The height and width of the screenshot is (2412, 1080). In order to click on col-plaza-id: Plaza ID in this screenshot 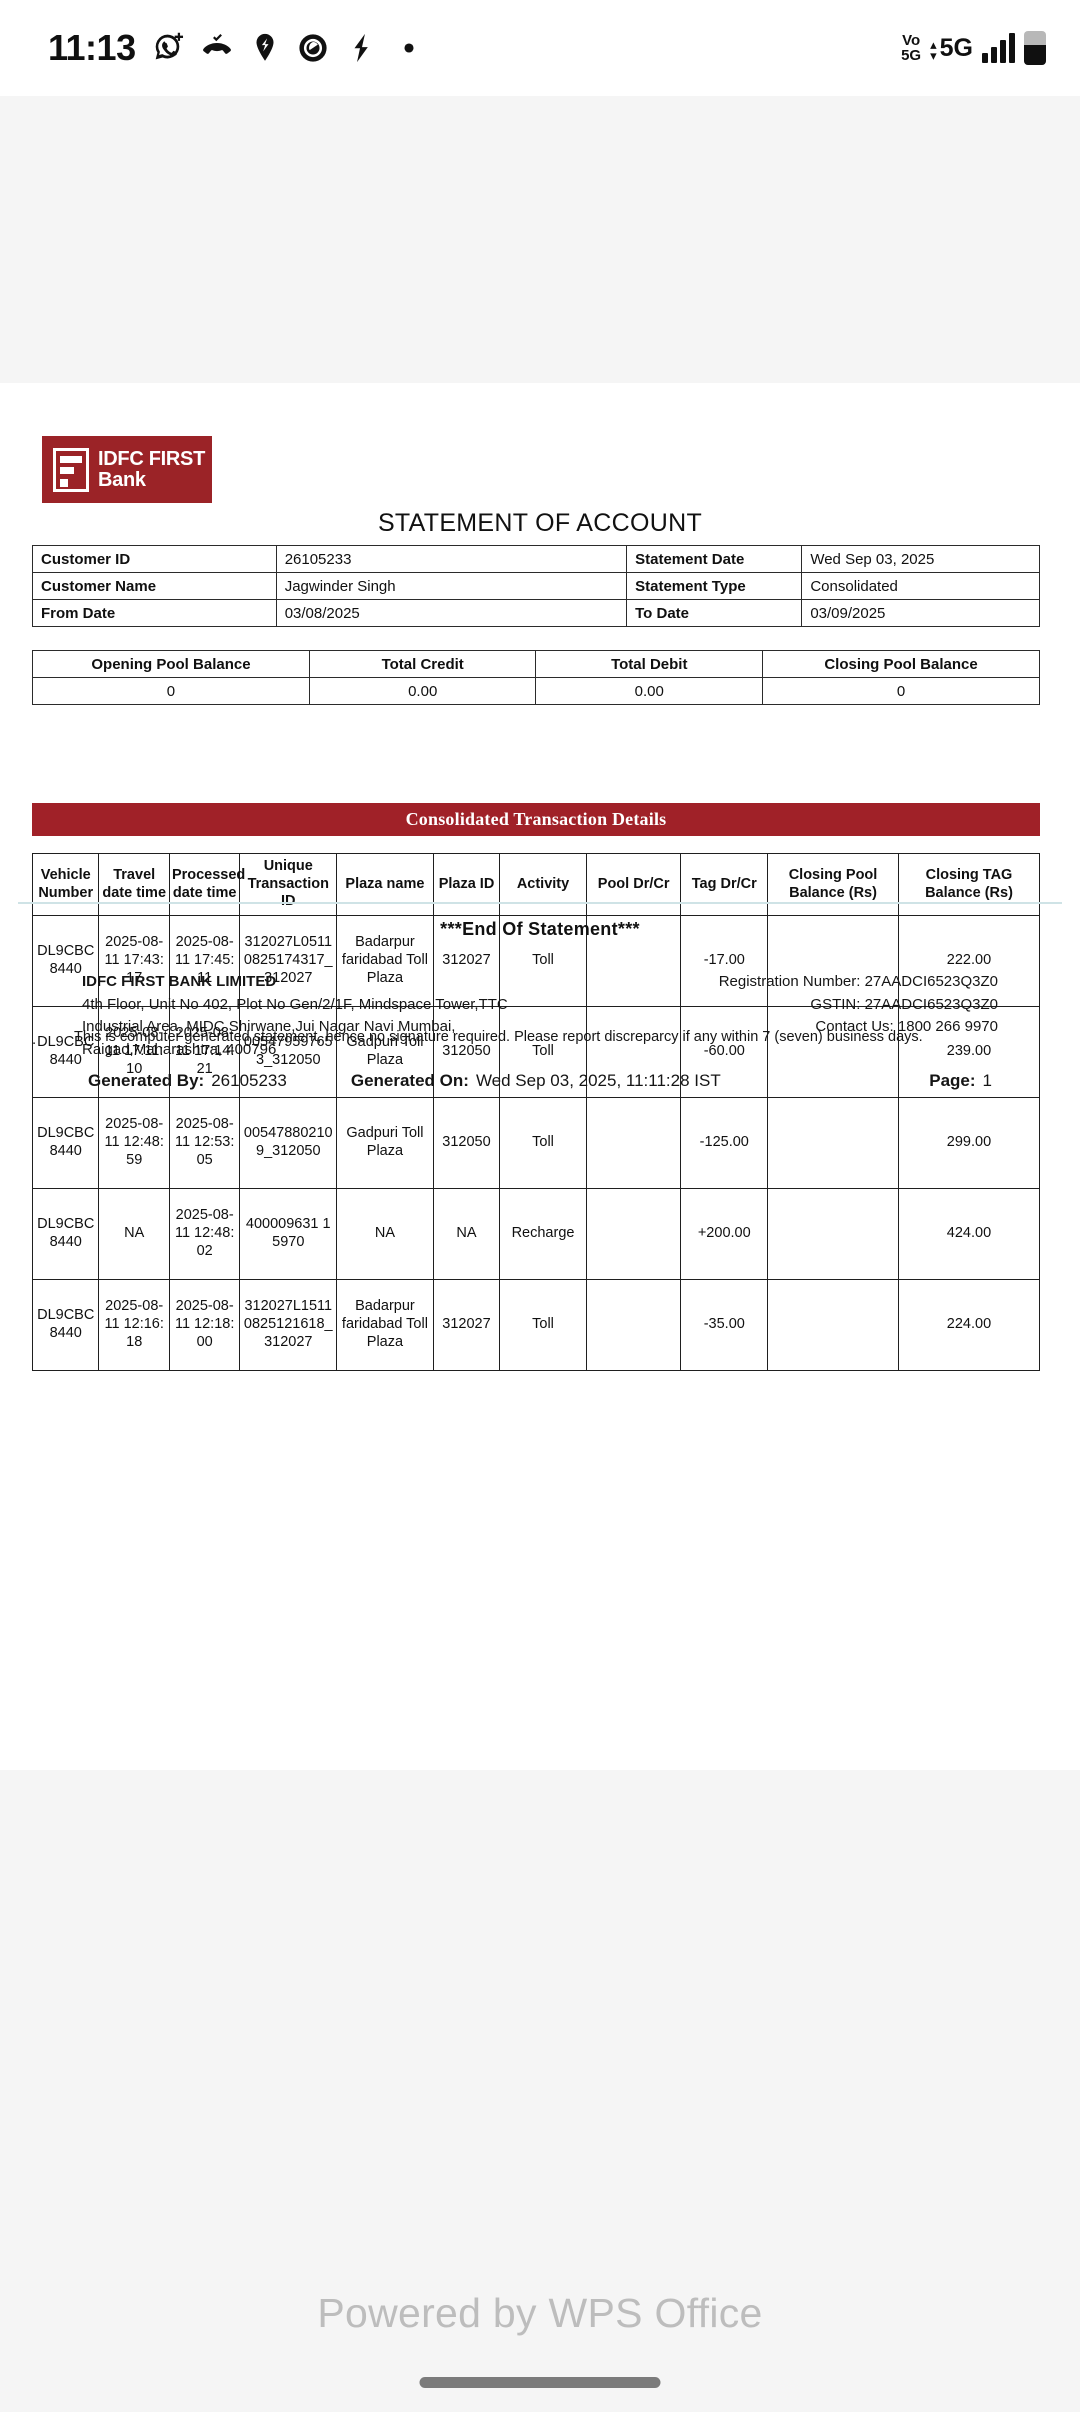, I will do `click(466, 884)`.